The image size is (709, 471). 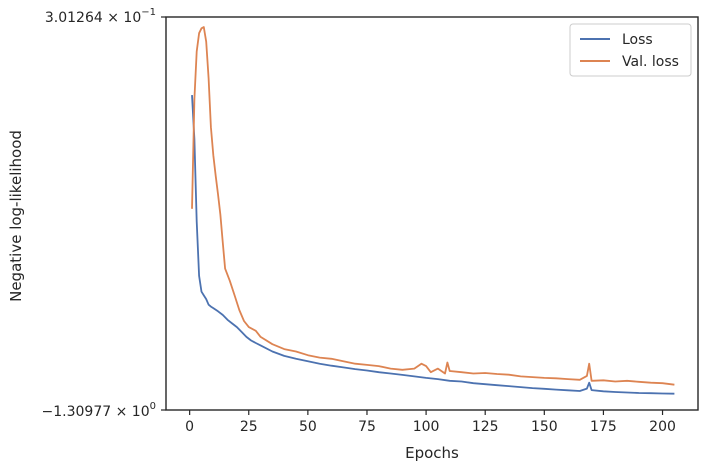 I want to click on y-tick-label-bottom: −1.30977 × 100, so click(x=99, y=410).